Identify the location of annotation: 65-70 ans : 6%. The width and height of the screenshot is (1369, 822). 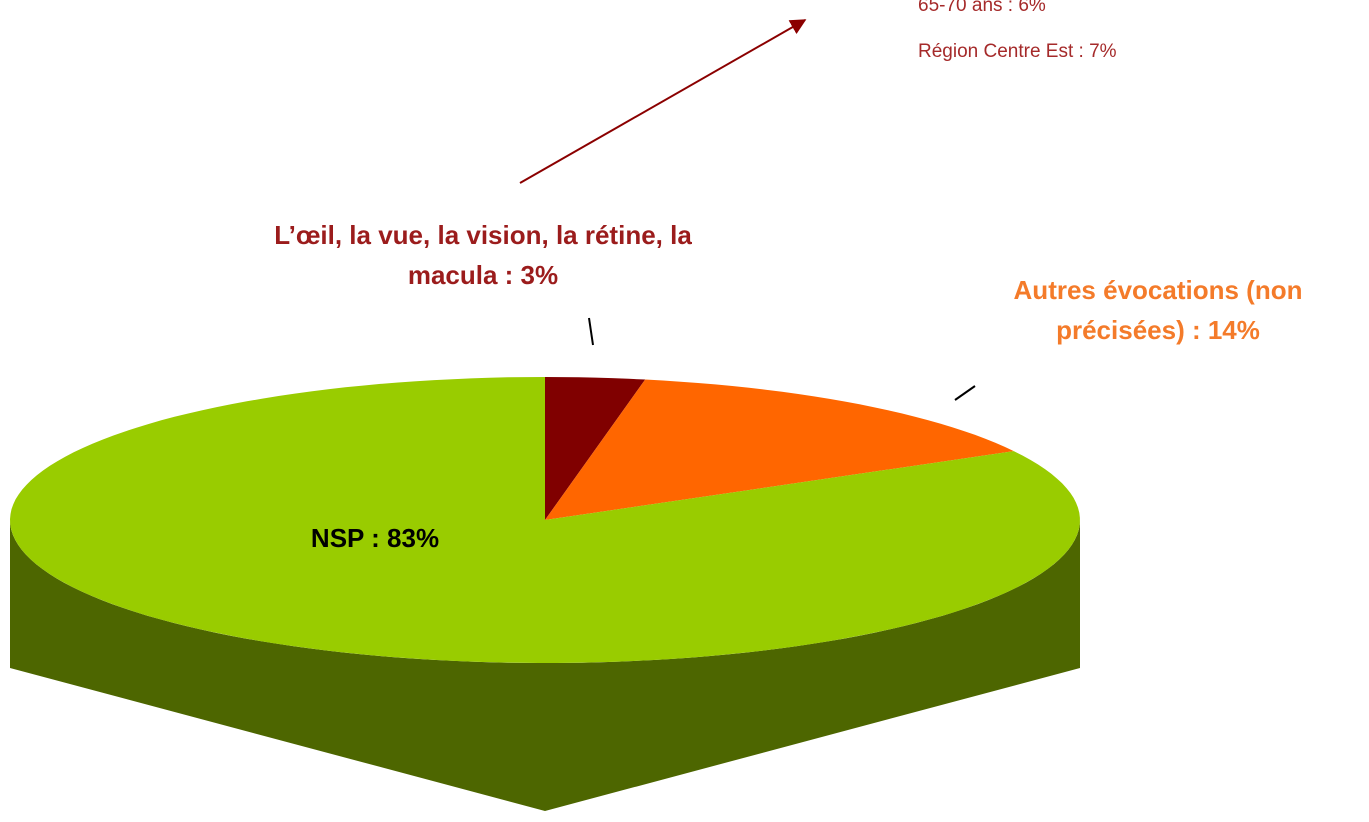
(982, 8).